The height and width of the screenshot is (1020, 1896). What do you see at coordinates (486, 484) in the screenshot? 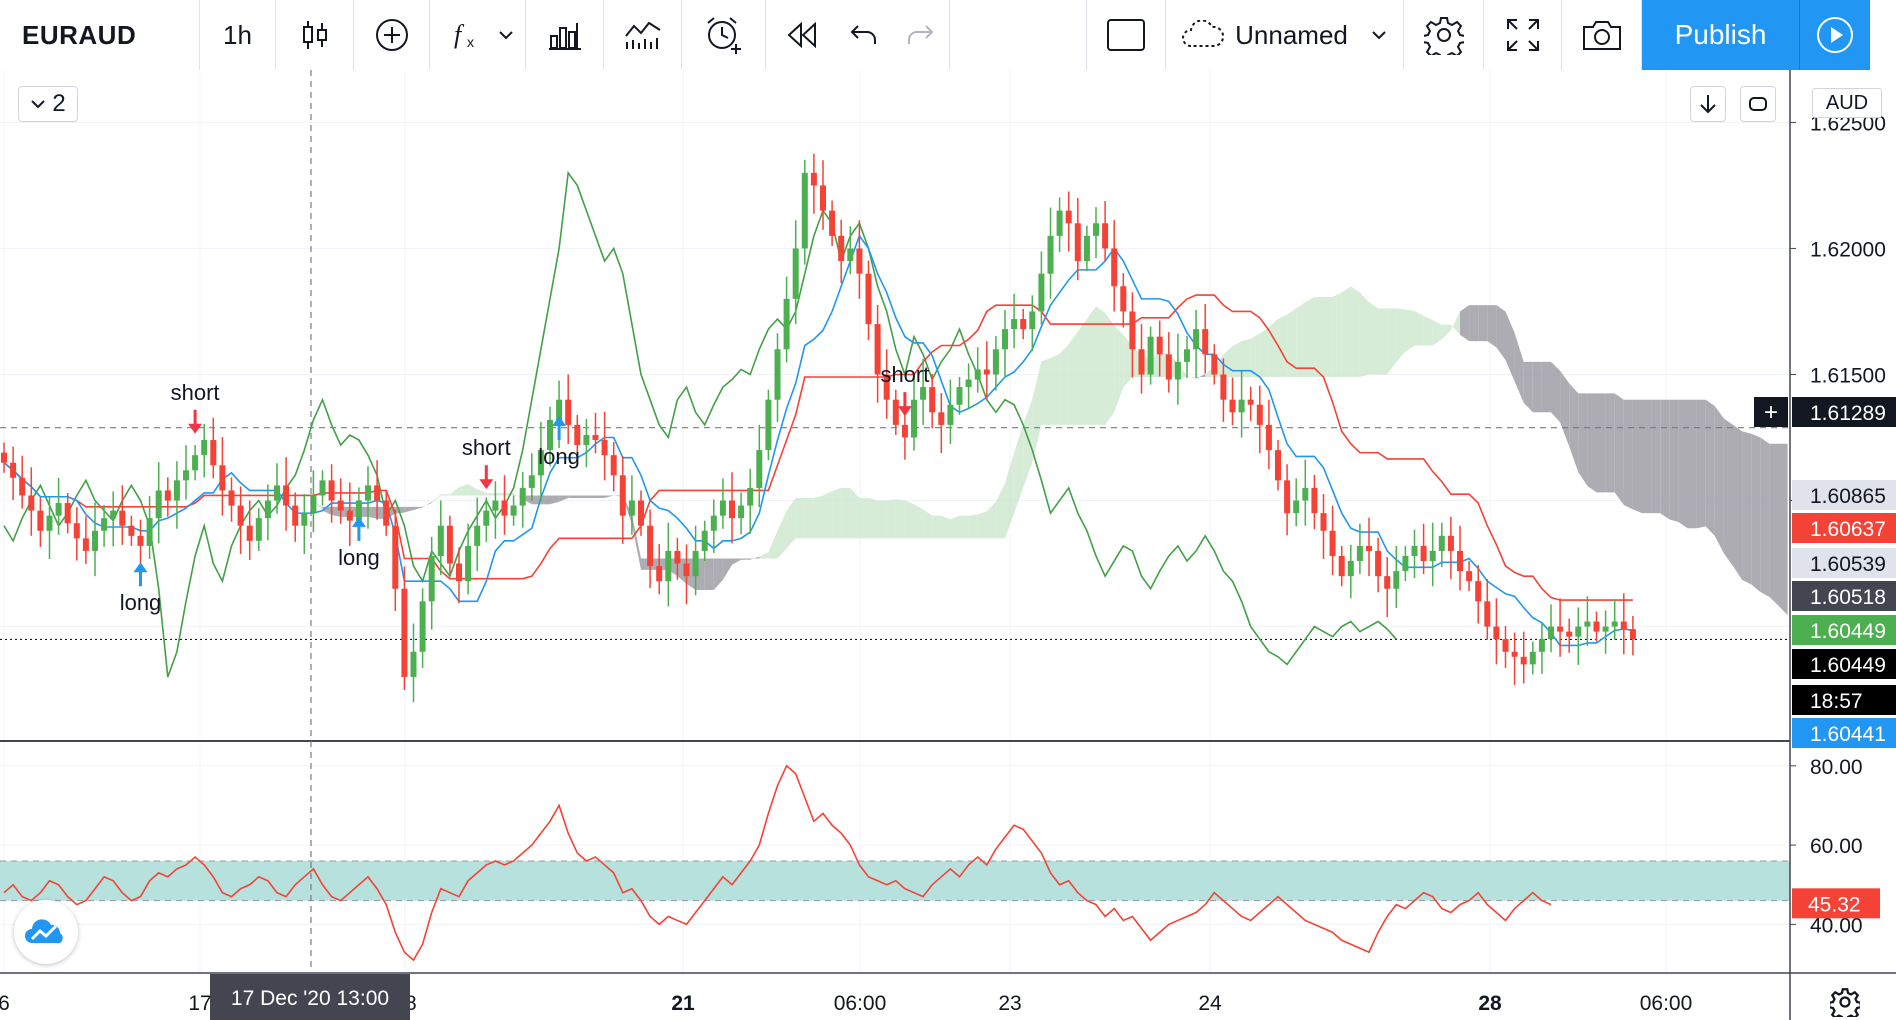
I see `short-arrow-icon` at bounding box center [486, 484].